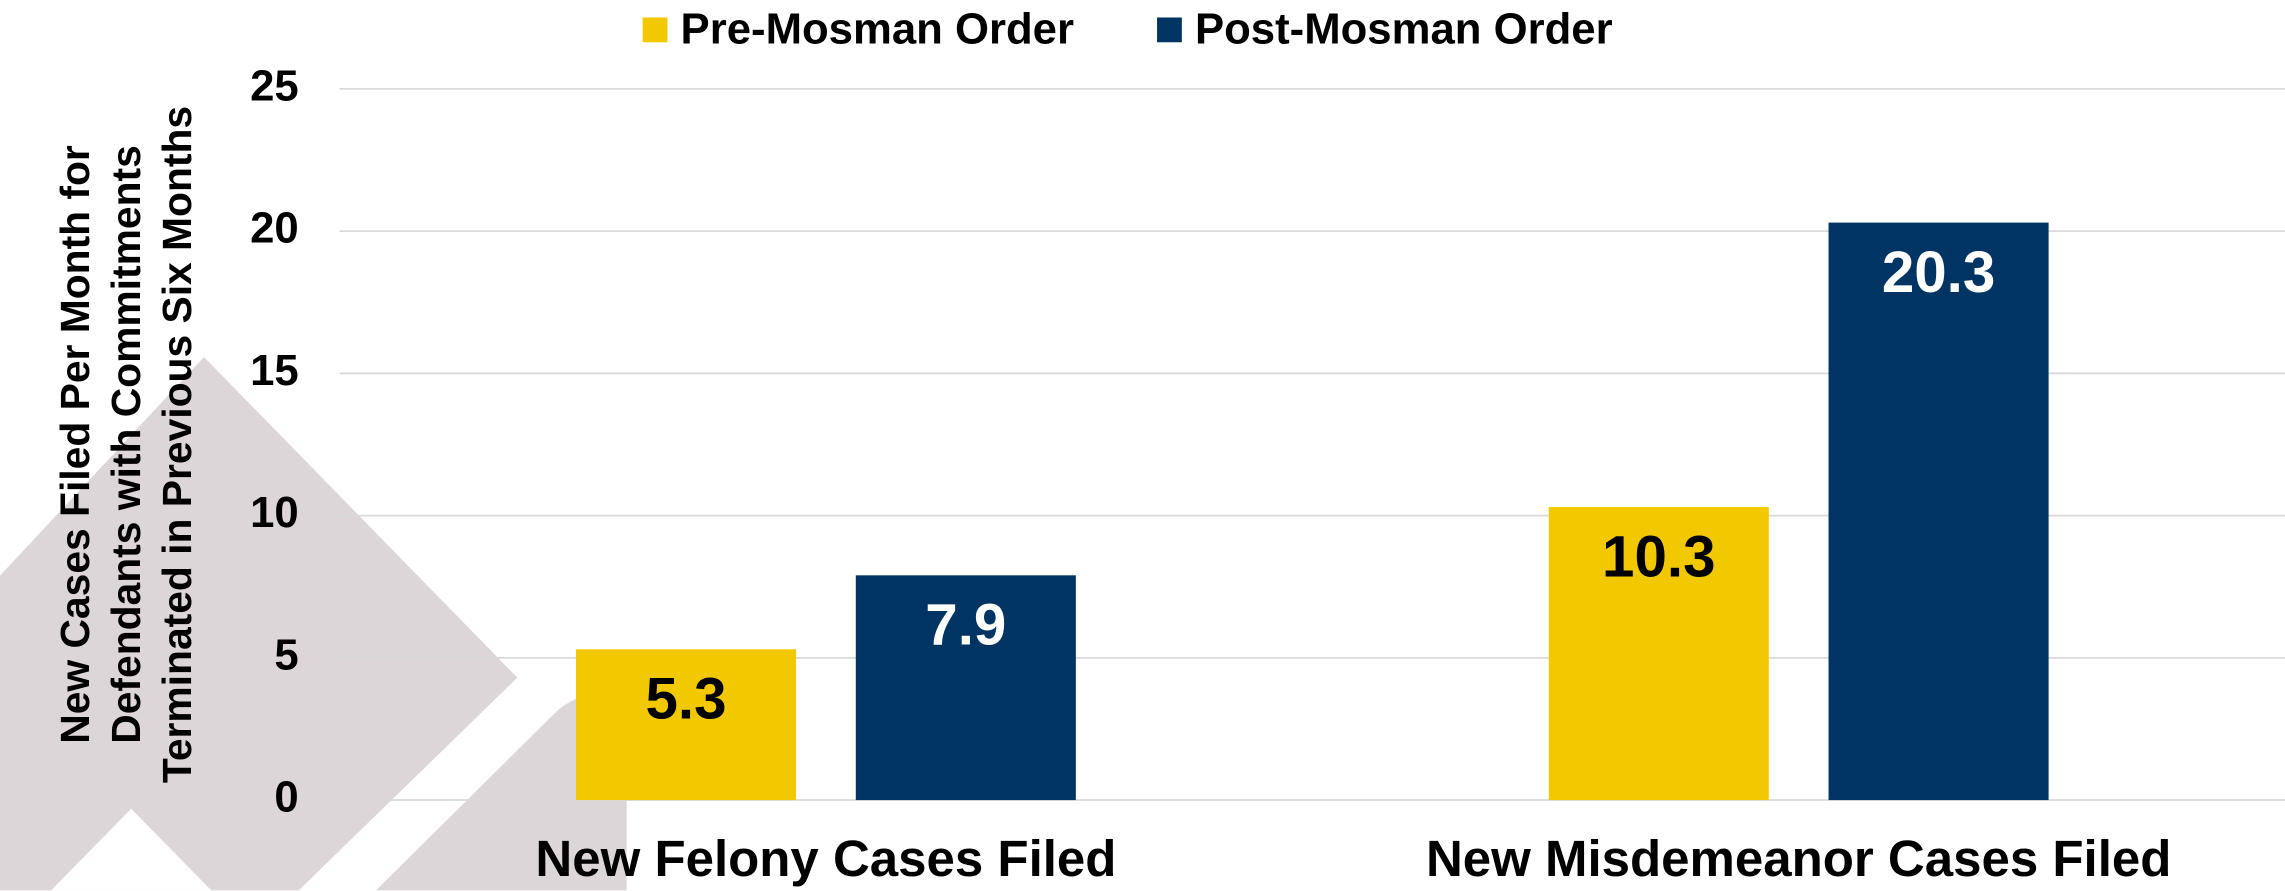 The image size is (2285, 891). Describe the element at coordinates (274, 512) in the screenshot. I see `y-tick-label: 10` at that location.